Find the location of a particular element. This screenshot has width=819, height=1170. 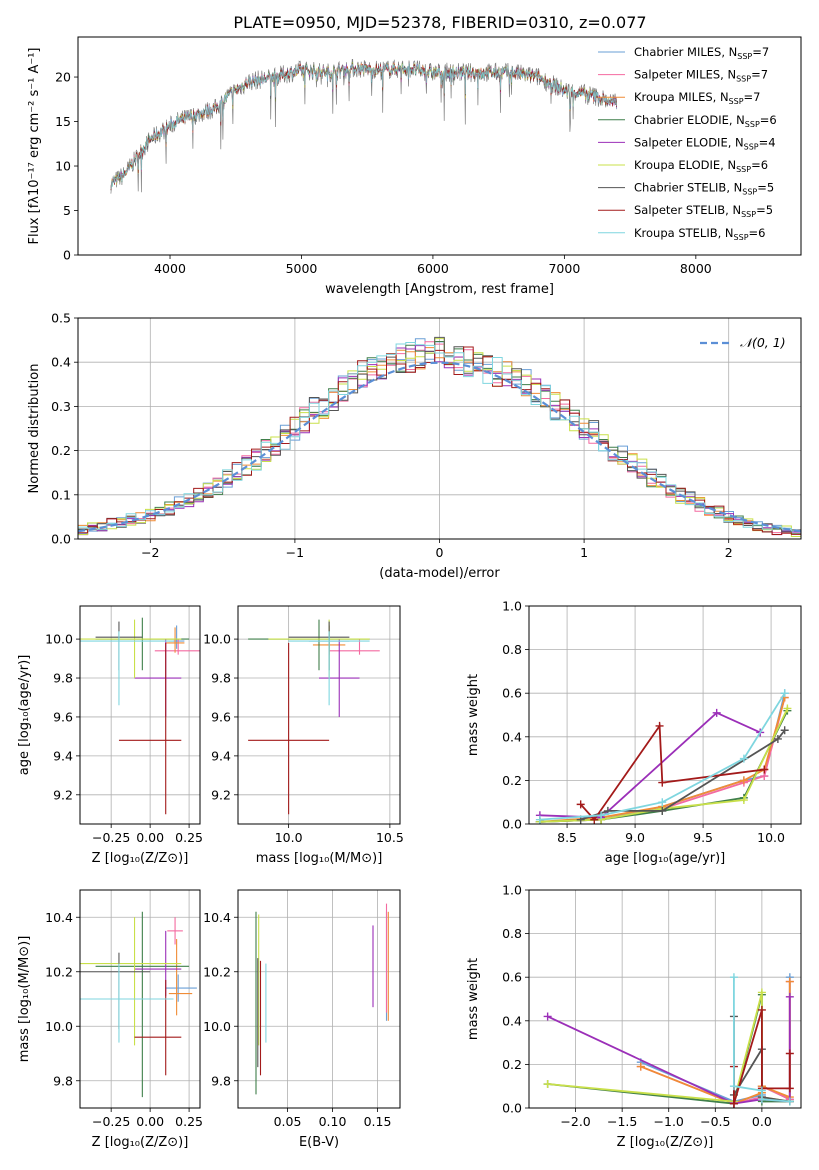

legend-item-kroupa-miles: Kroupa MILES, NSSP=7 is located at coordinates (679, 98).